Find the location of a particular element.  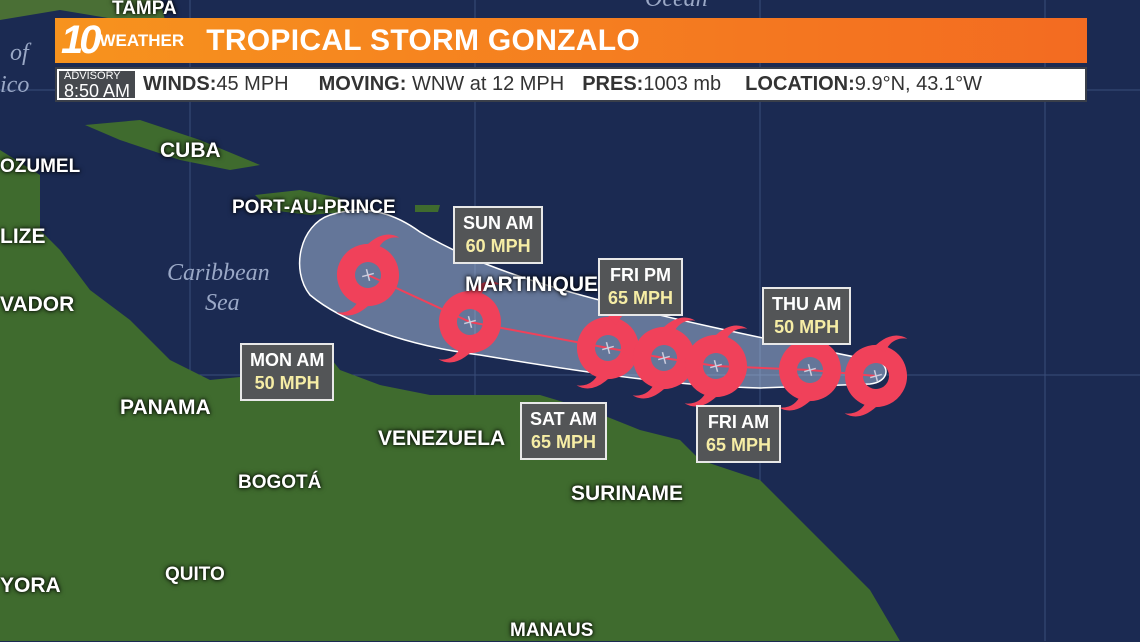

station-logo: 10 WEATHER is located at coordinates (122, 40).